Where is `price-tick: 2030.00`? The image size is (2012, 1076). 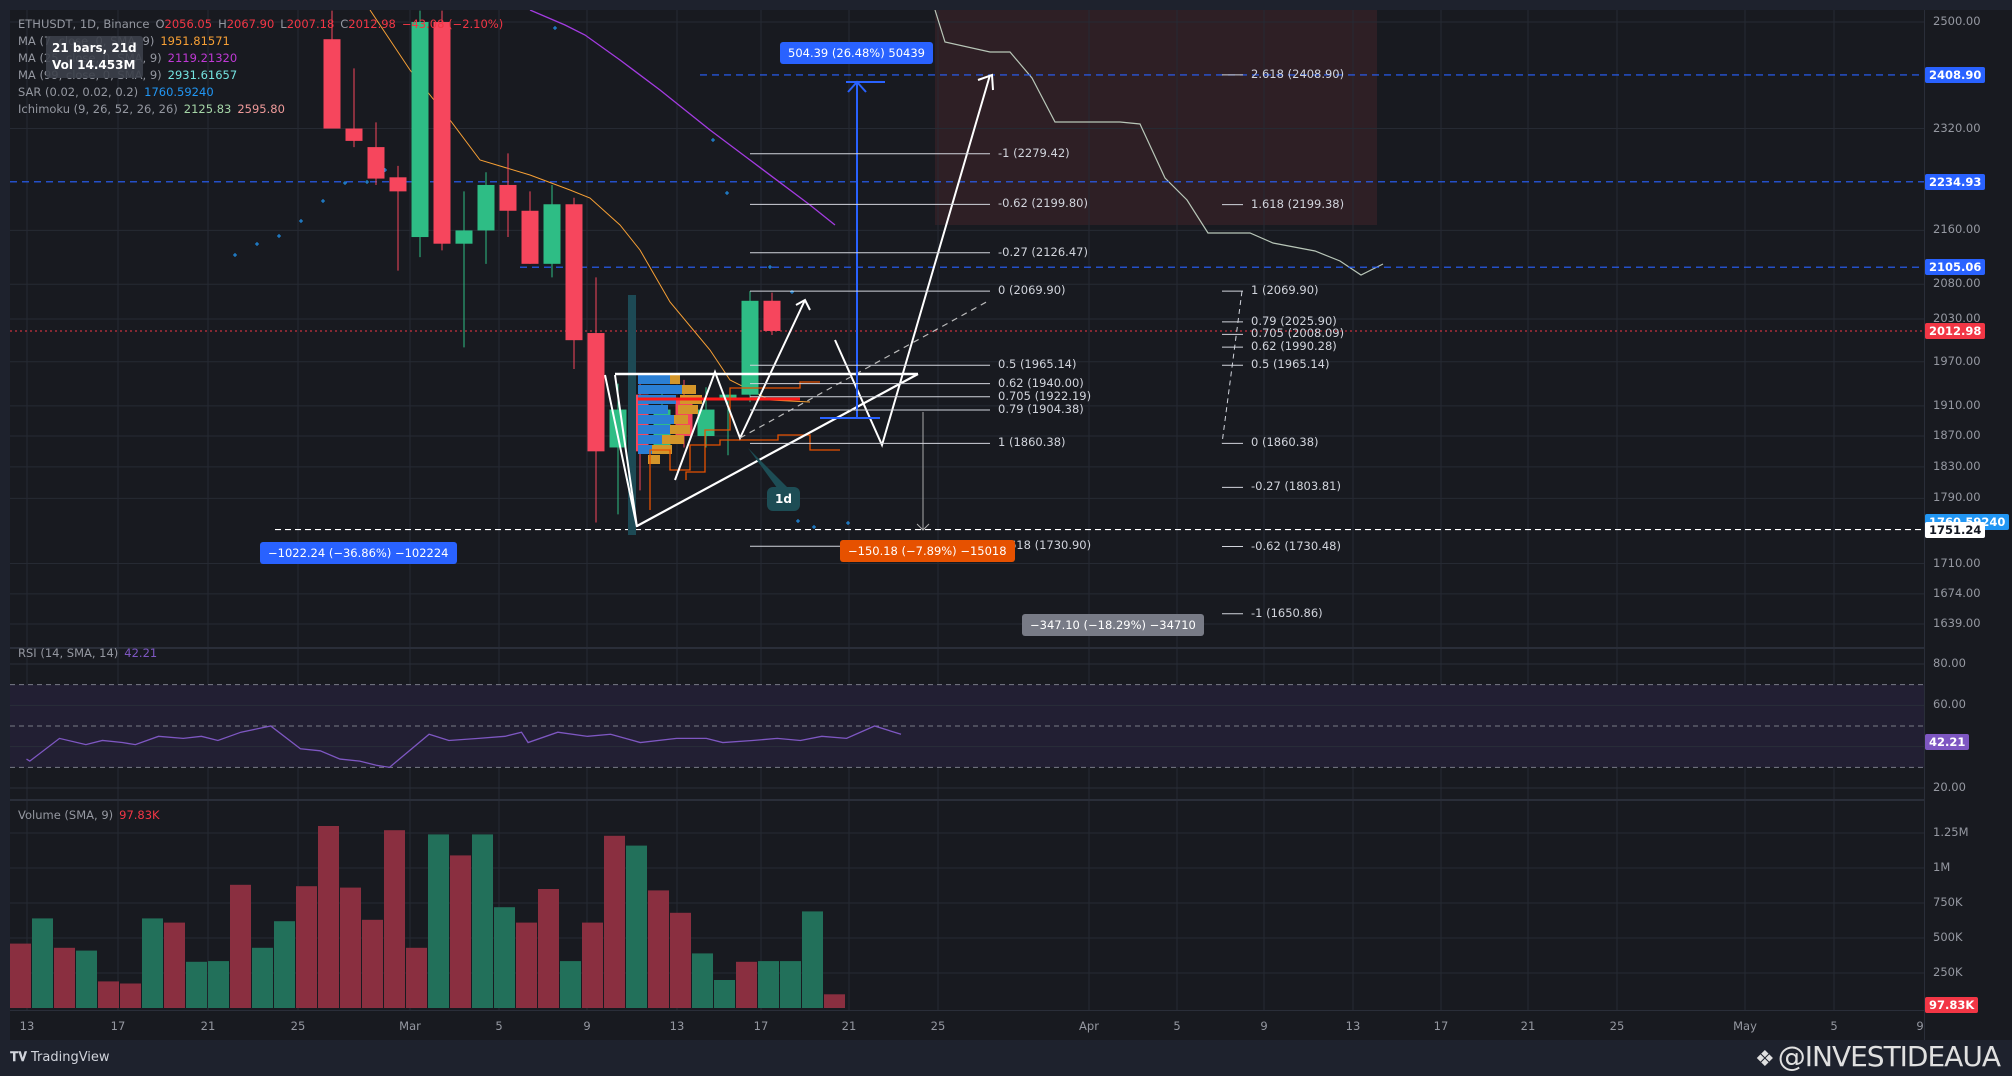
price-tick: 2030.00 is located at coordinates (1957, 317).